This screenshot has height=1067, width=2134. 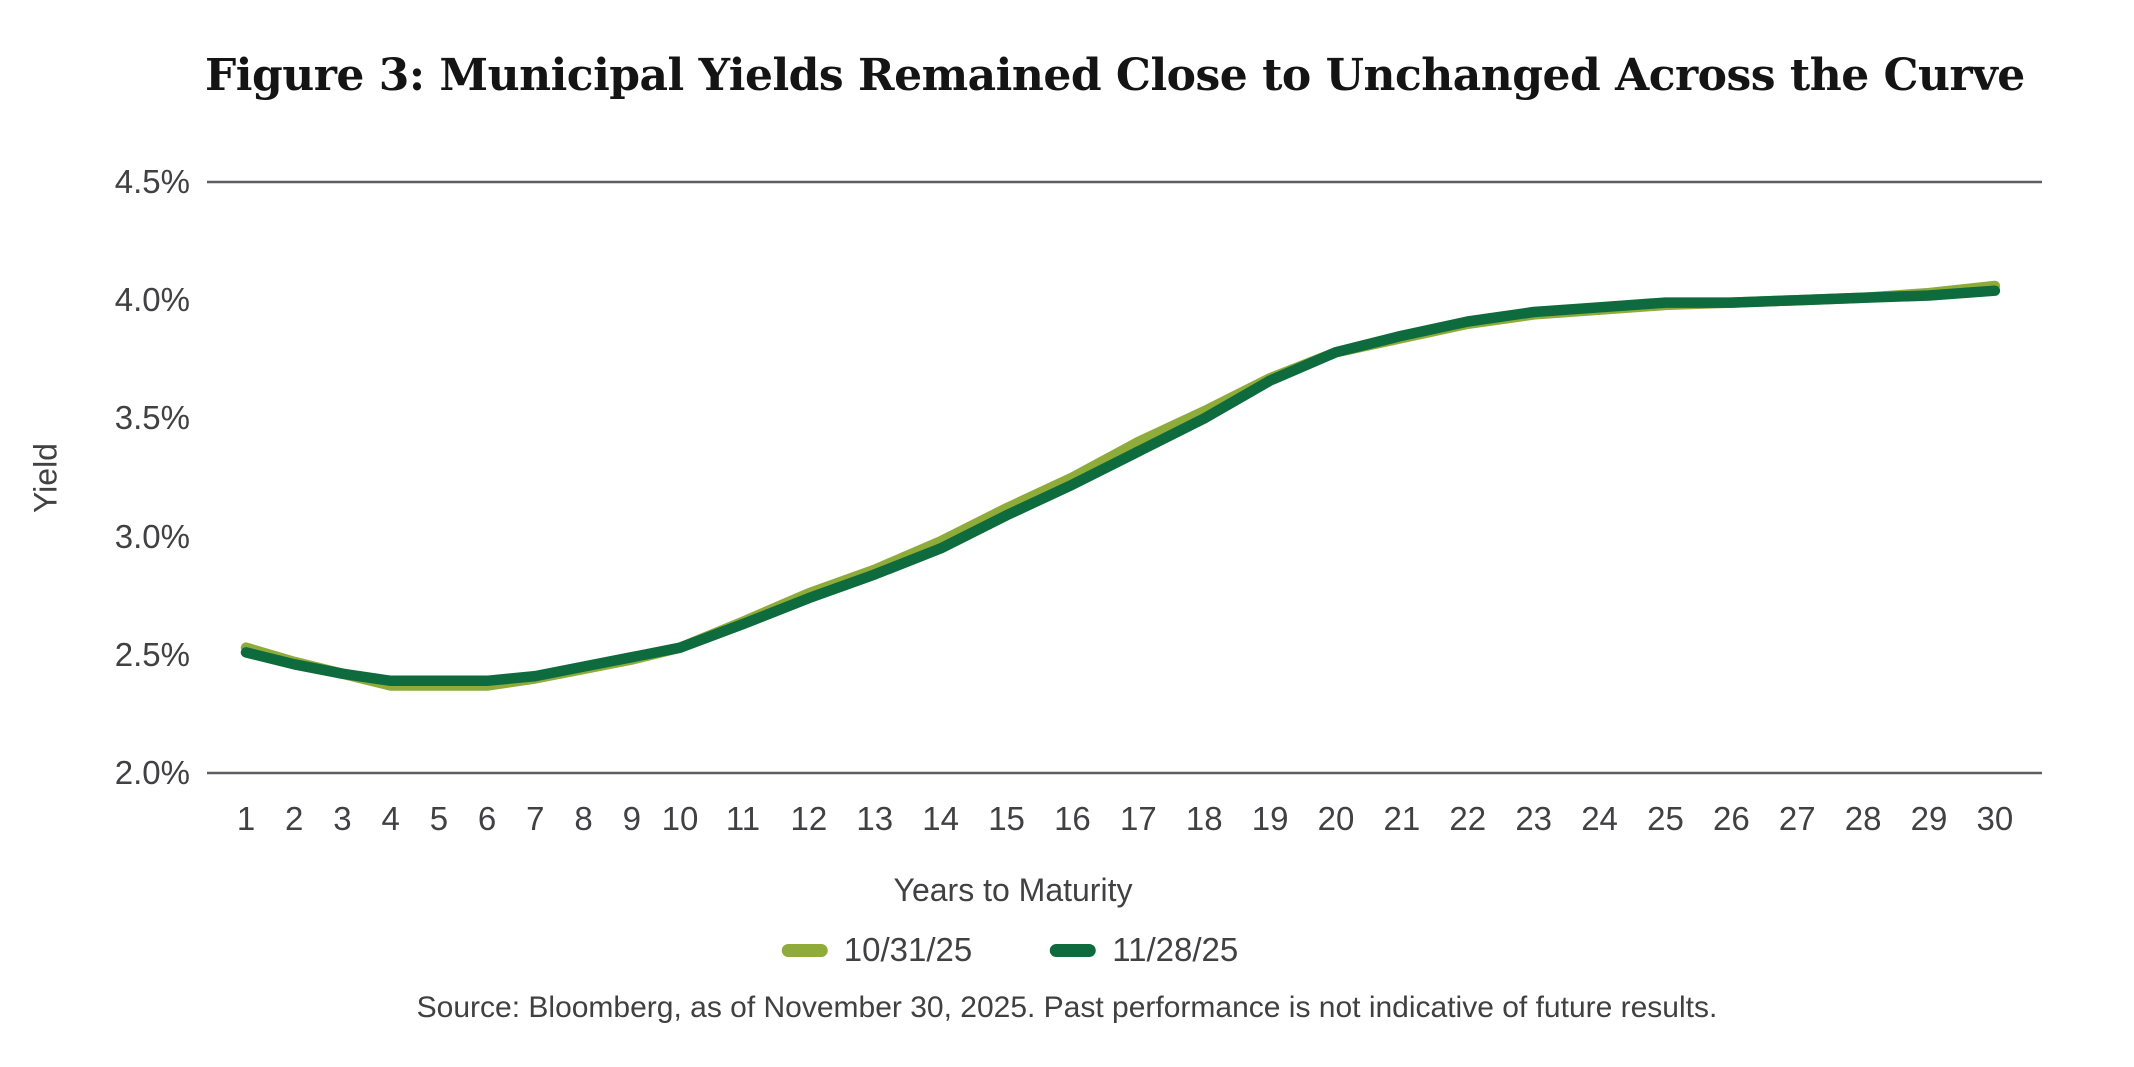 I want to click on y-tick-label: 2.0%, so click(x=152, y=772).